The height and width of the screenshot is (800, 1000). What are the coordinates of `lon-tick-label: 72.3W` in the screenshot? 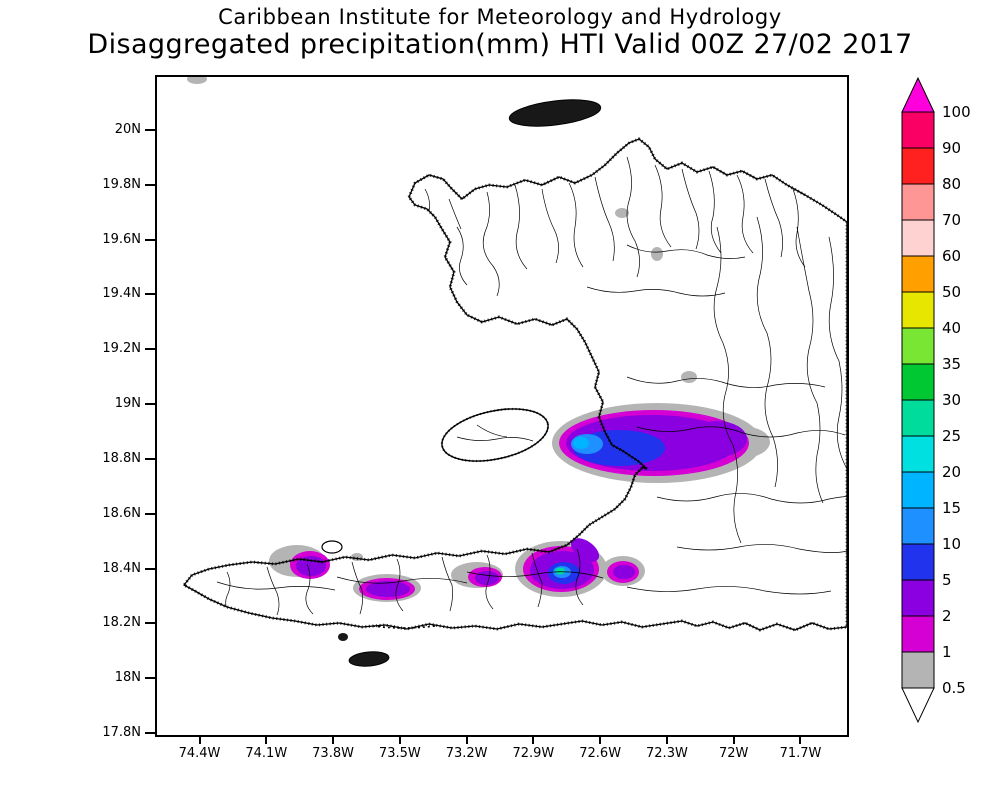 It's located at (667, 753).